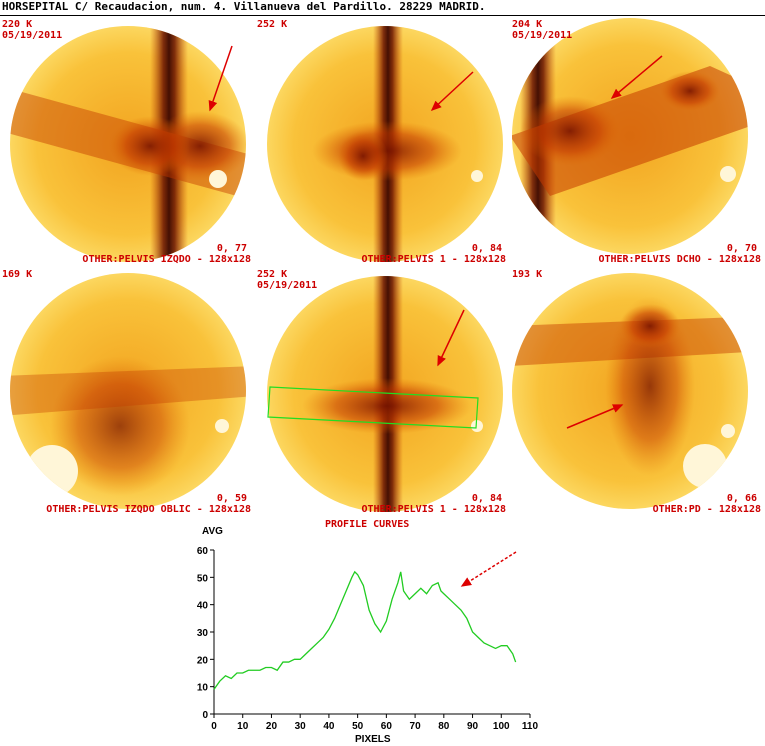 The width and height of the screenshot is (765, 746). What do you see at coordinates (203, 660) in the screenshot?
I see `y-tick-label: 20` at bounding box center [203, 660].